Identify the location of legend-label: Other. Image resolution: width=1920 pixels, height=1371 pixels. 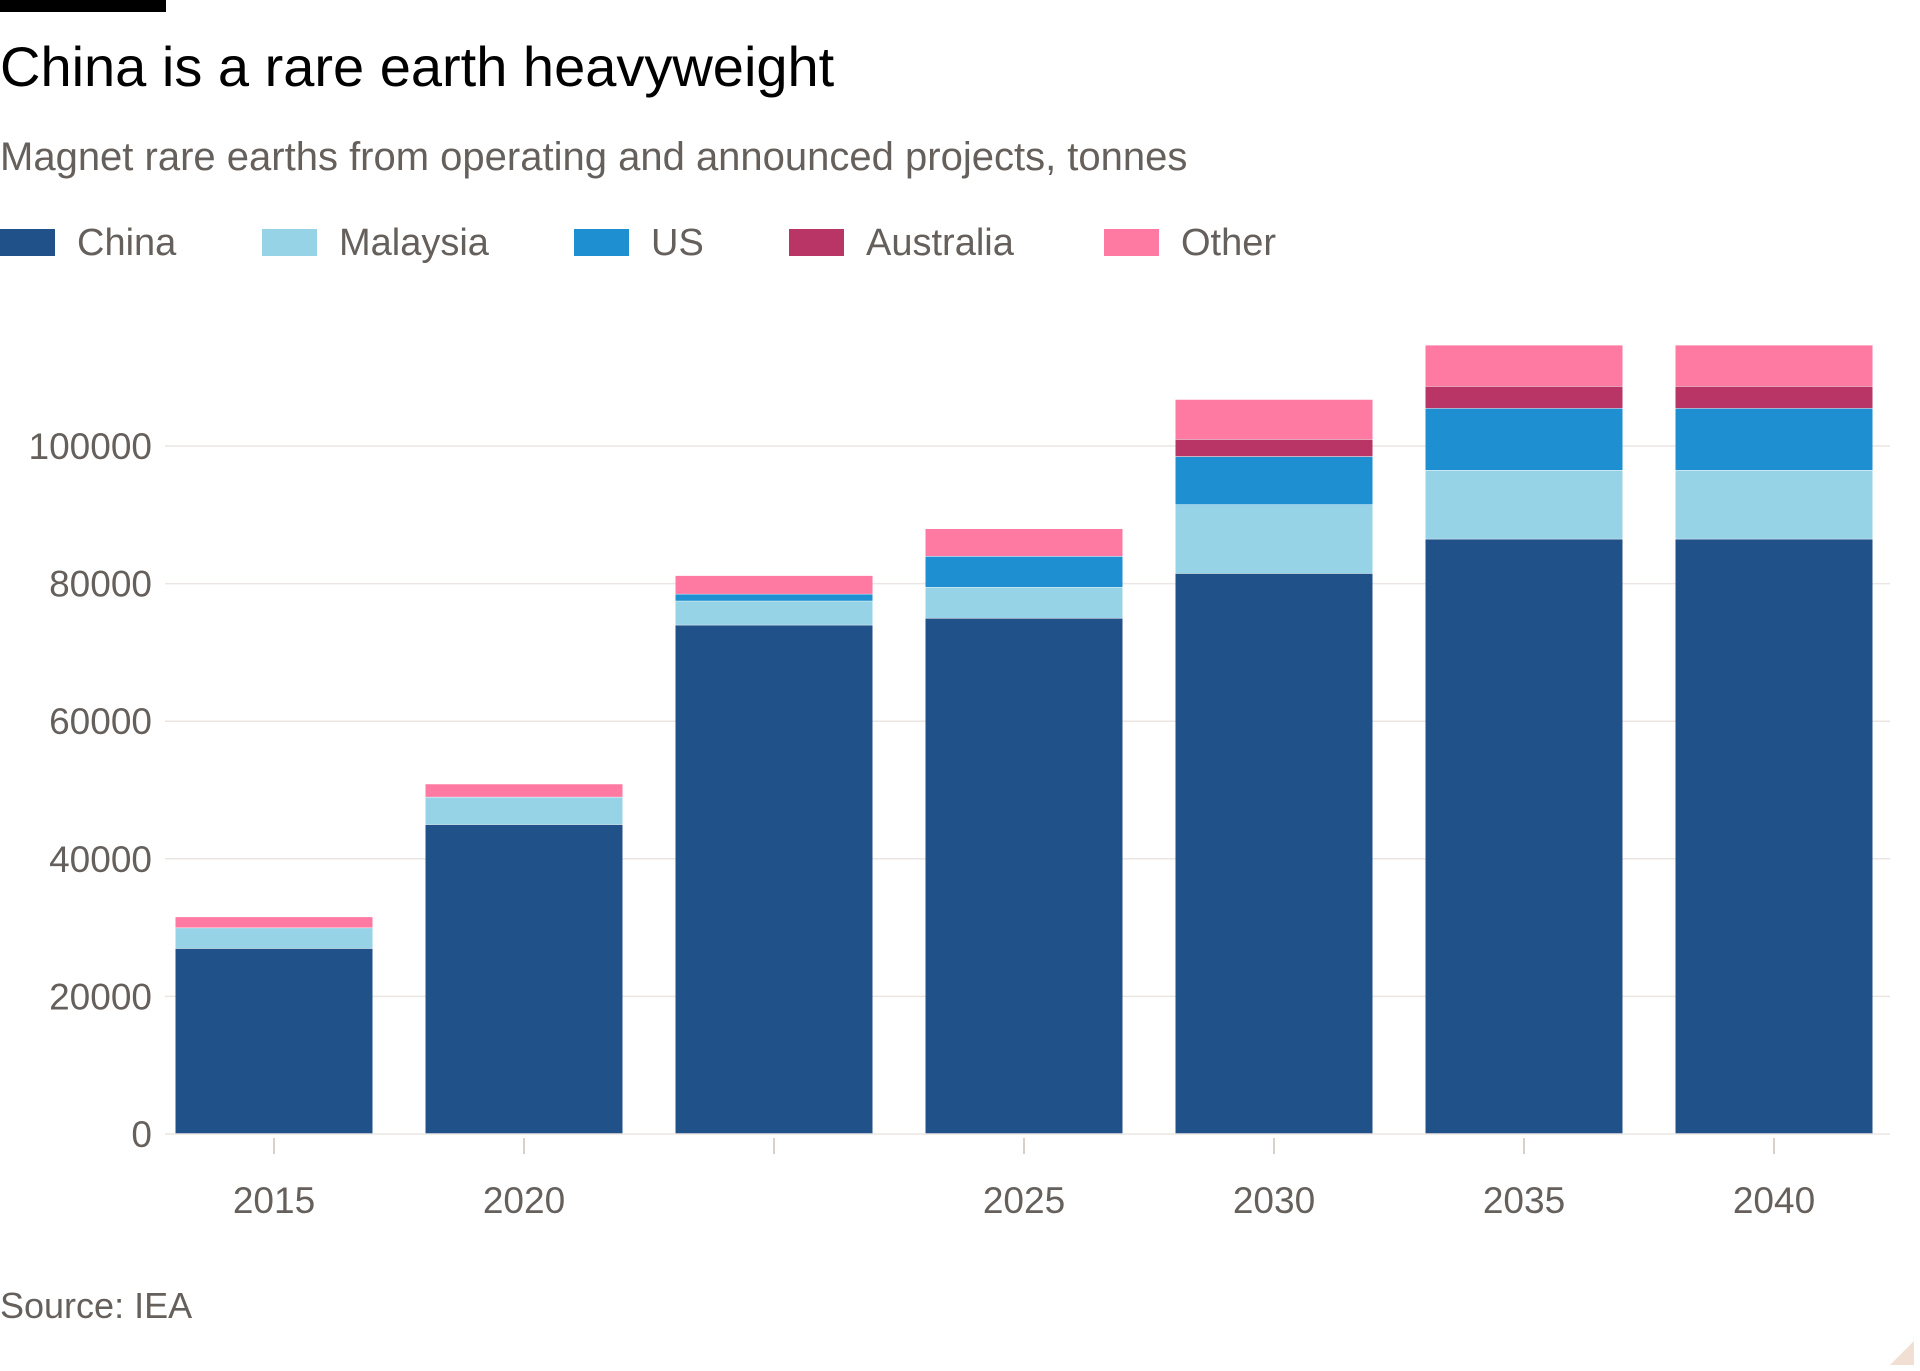
(1229, 243).